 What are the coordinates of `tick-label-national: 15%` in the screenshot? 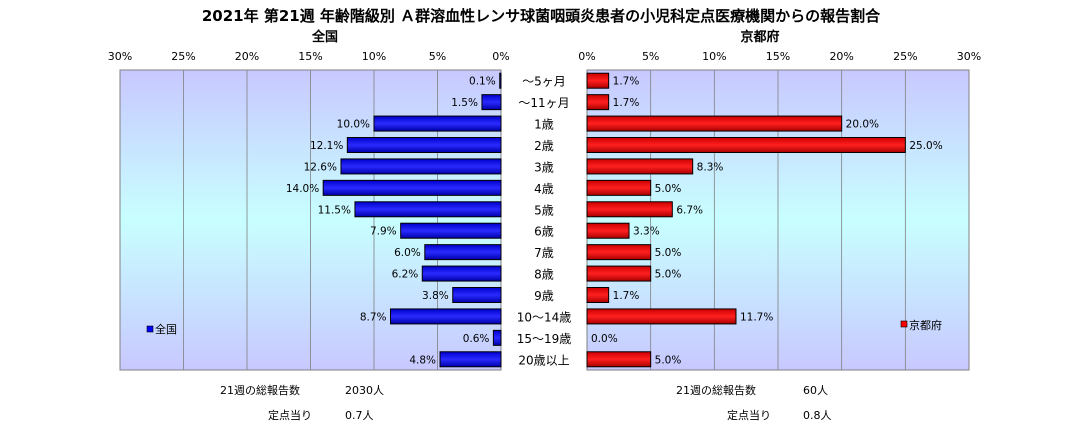 It's located at (310, 56).